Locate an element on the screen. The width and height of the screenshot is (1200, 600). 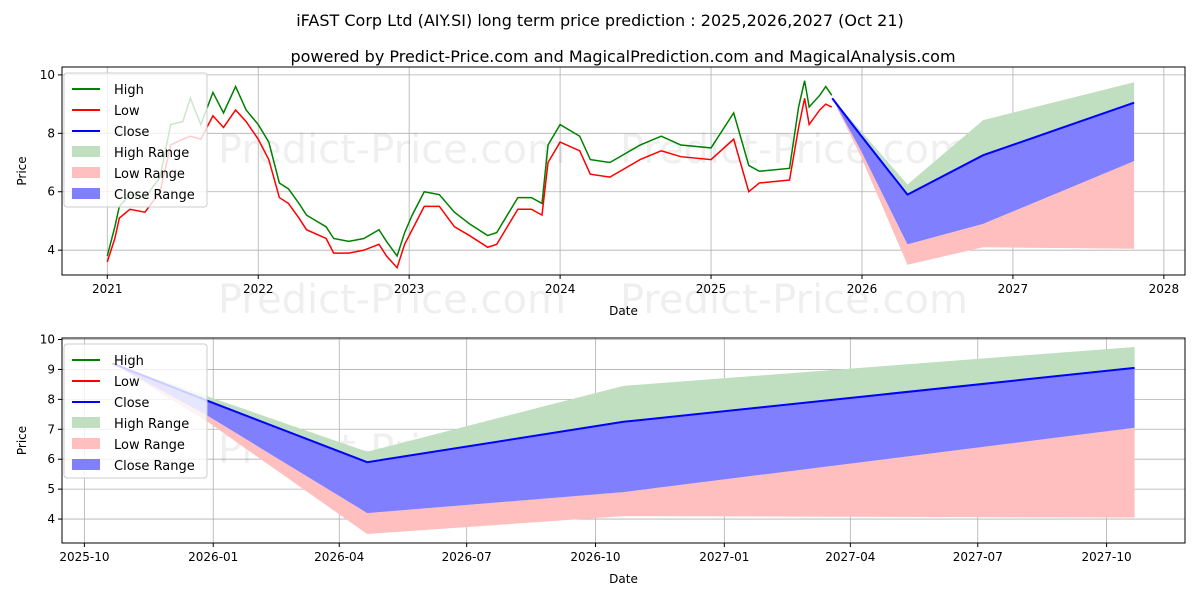
x-tick-label: 2028 is located at coordinates (1164, 289).